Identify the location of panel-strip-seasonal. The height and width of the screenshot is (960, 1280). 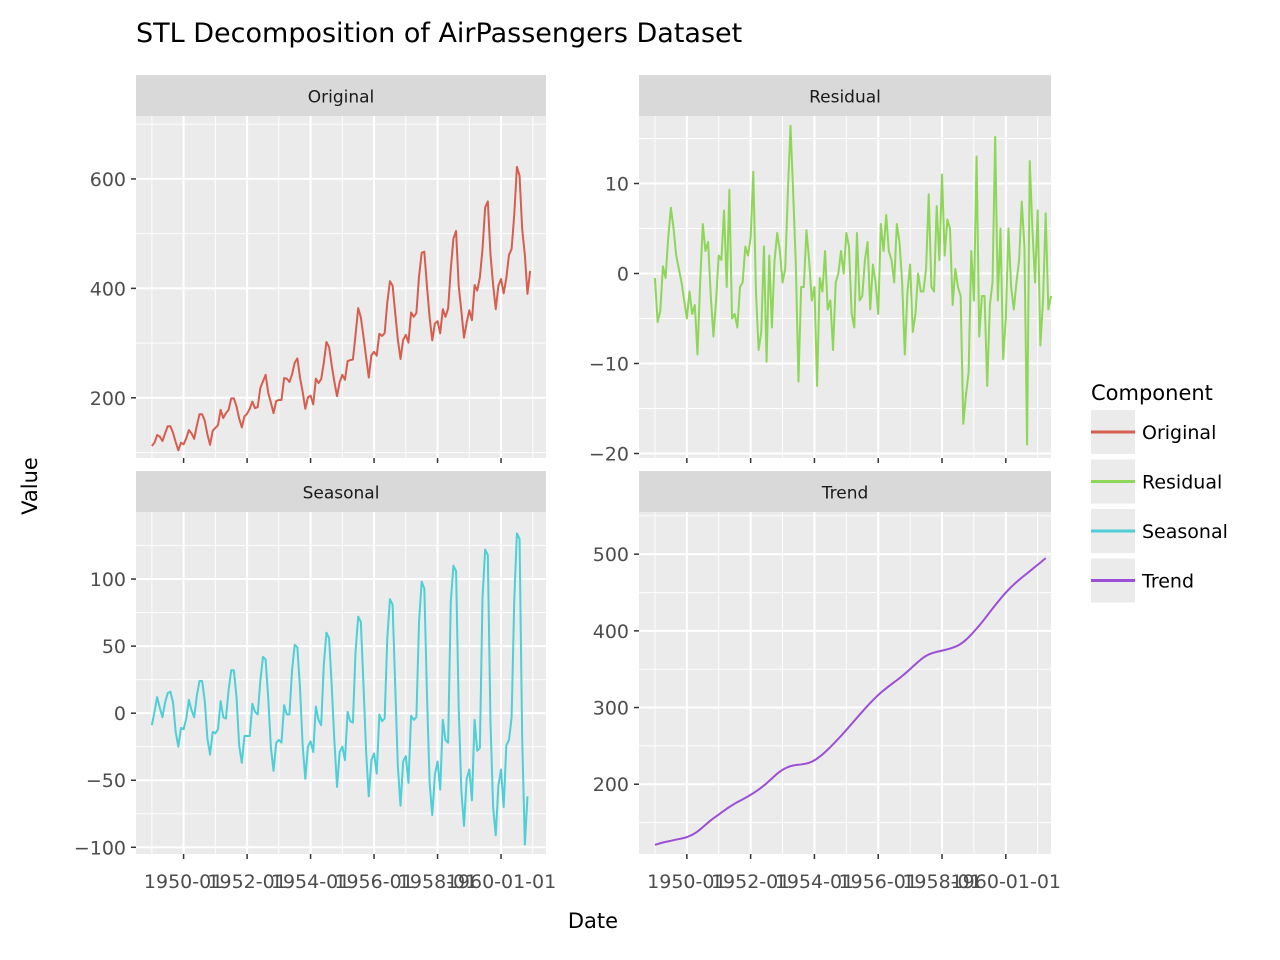
(341, 491).